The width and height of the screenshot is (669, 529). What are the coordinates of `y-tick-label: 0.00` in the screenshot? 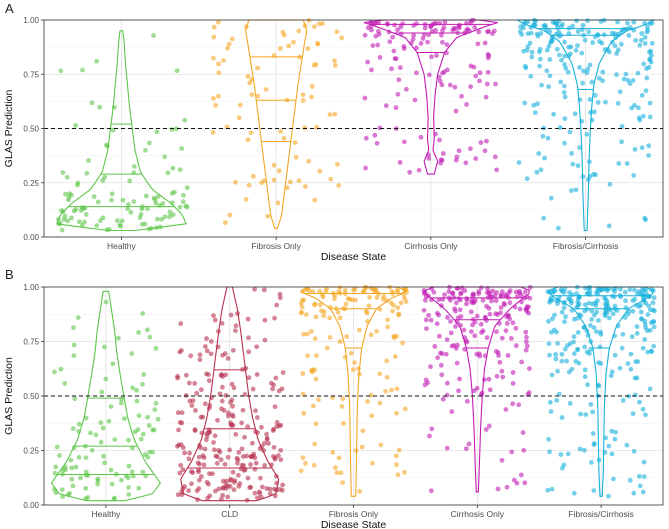 It's located at (31, 505).